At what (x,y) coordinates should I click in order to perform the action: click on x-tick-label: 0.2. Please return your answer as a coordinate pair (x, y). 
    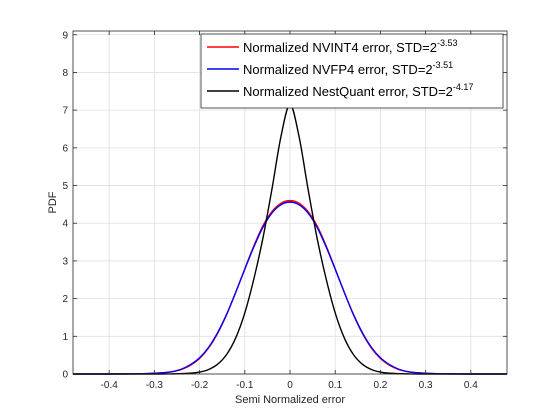
    Looking at the image, I should click on (380, 385).